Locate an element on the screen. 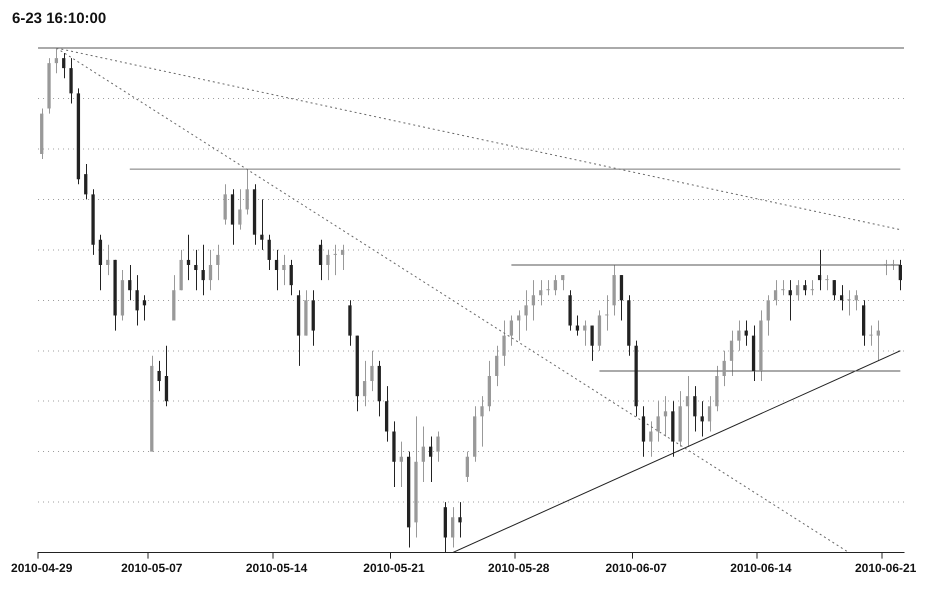  x-tick-label: 2010-06-21 is located at coordinates (885, 568).